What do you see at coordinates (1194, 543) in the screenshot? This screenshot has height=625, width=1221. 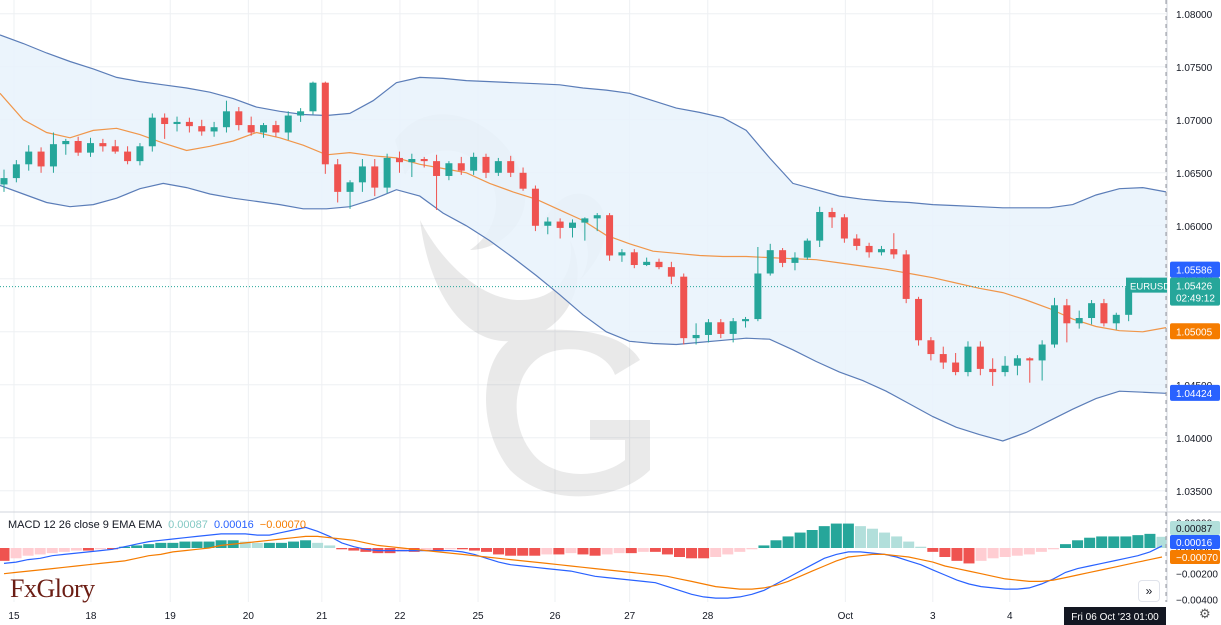 I see `macd-badge-label: 0.00016` at bounding box center [1194, 543].